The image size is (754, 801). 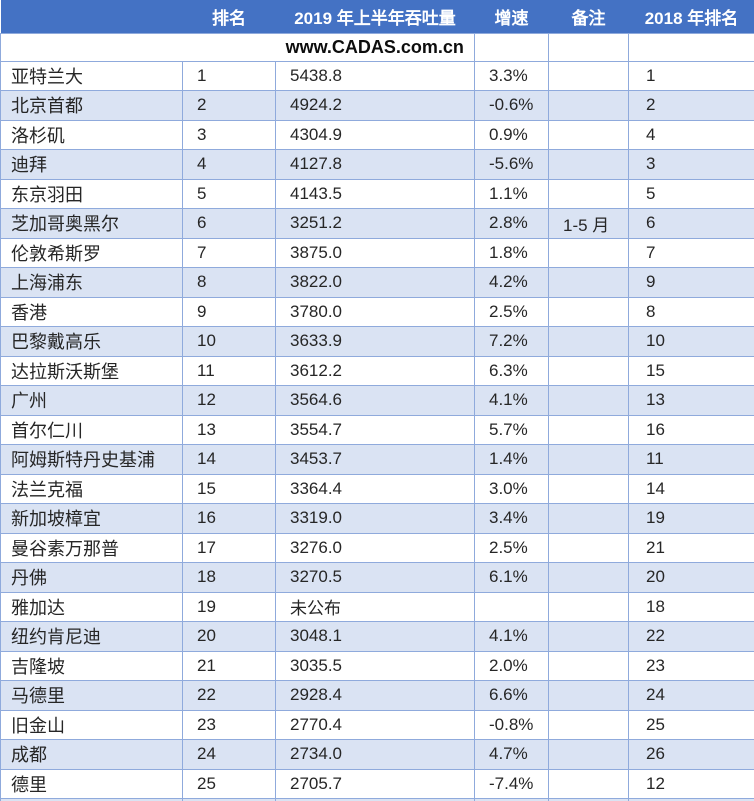 I want to click on cell-growth: 7.2%, so click(x=511, y=341).